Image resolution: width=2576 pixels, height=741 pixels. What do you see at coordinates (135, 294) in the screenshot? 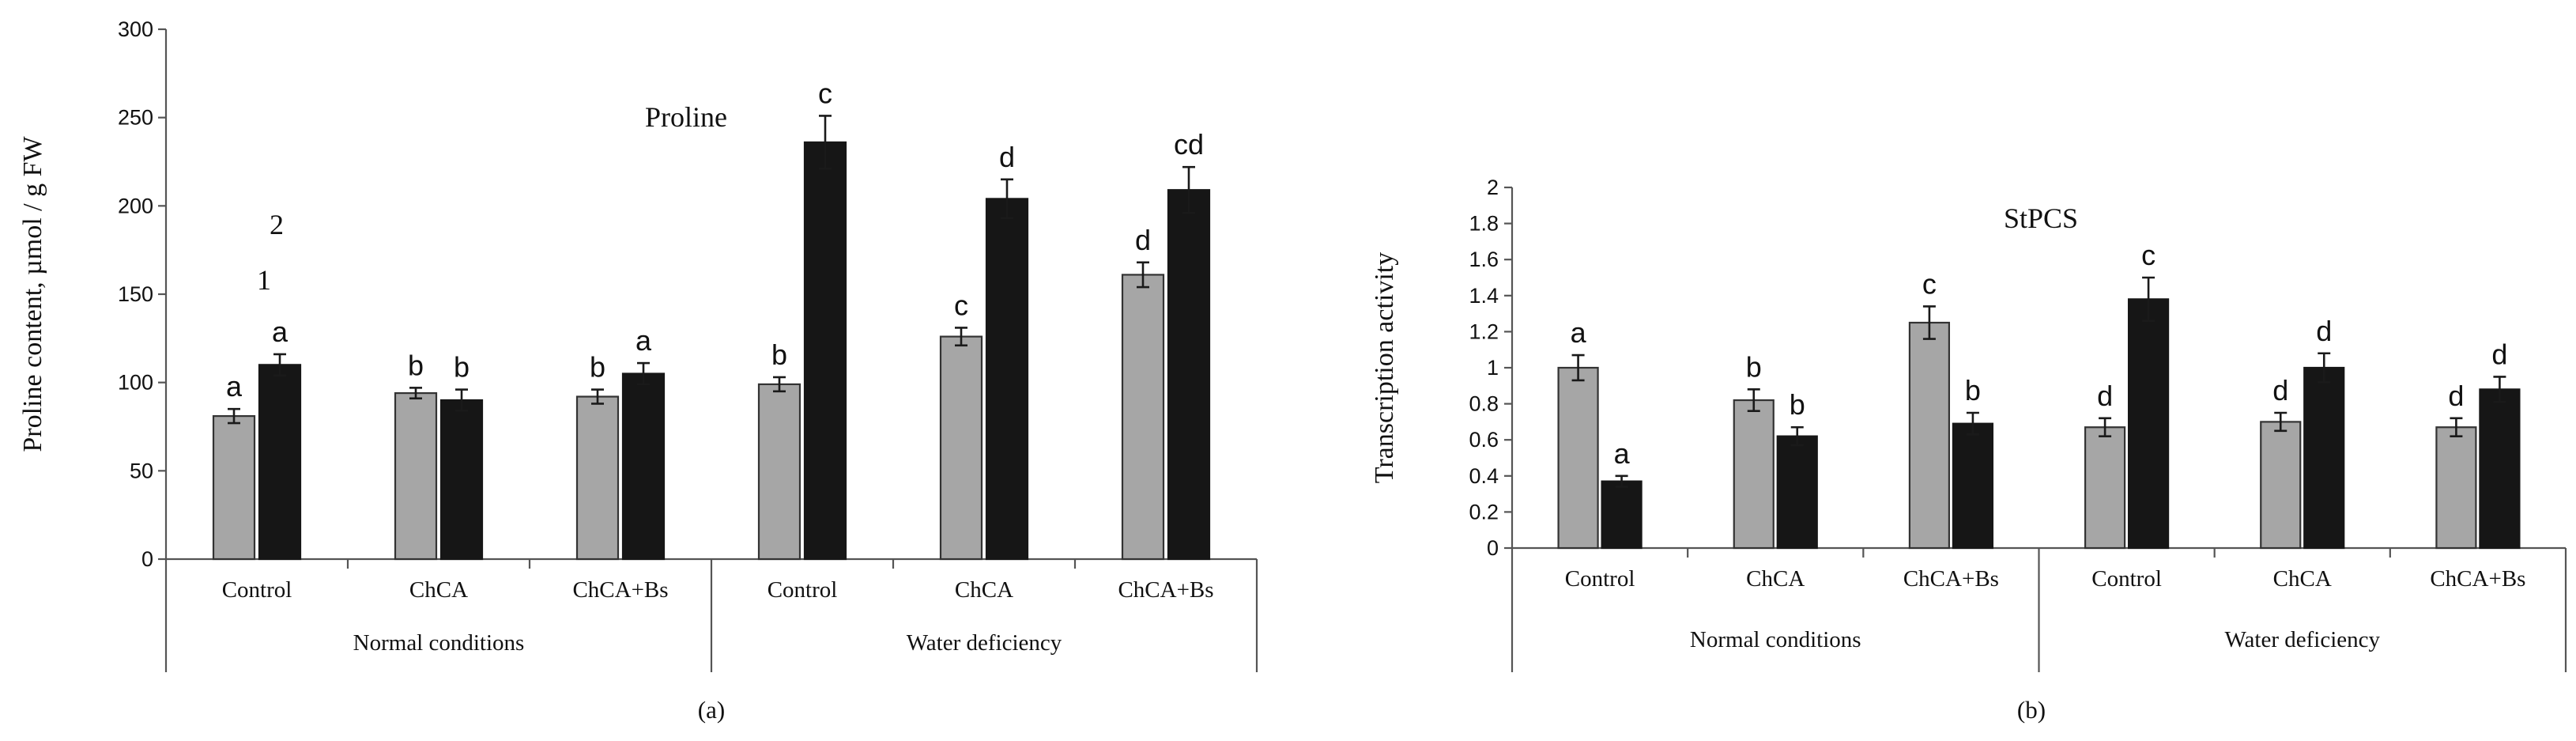
I see `y-tick-label: 150` at bounding box center [135, 294].